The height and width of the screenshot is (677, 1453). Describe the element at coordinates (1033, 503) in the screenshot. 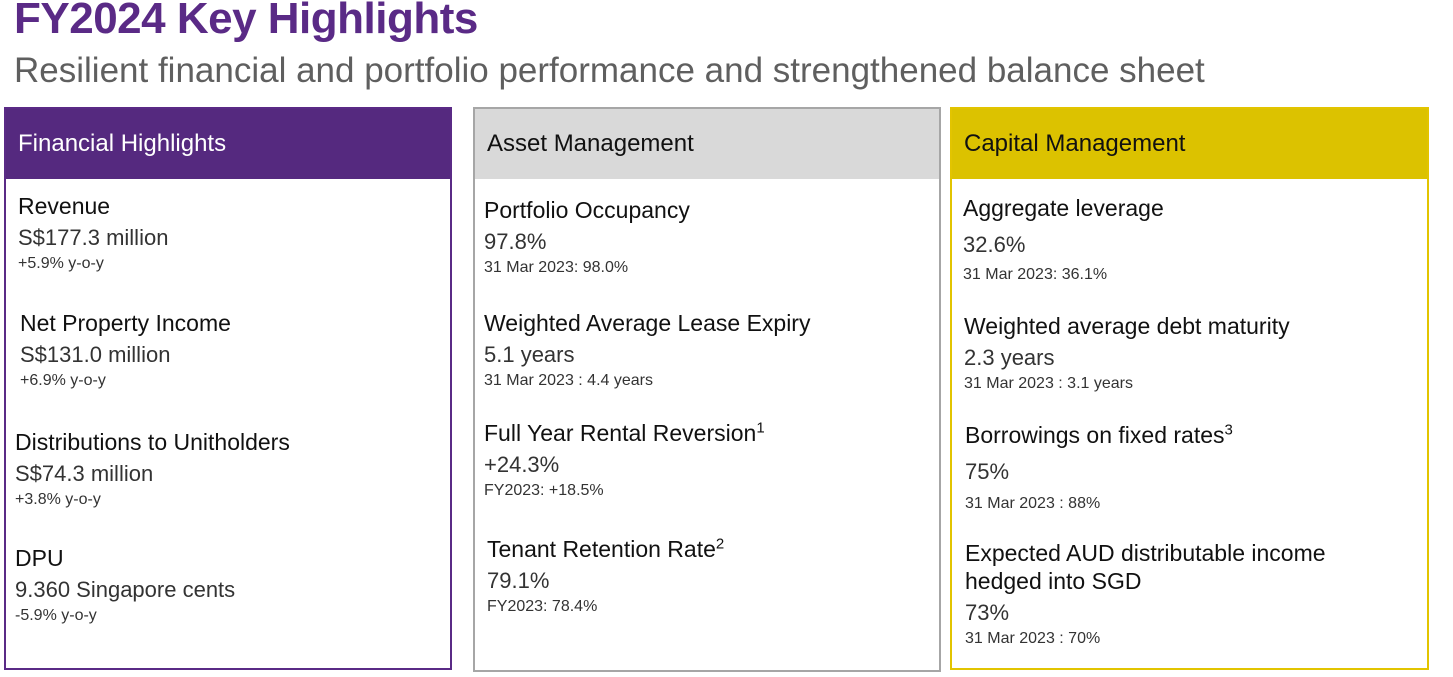

I see `metric-compare: 31 Mar 2023 : 88%` at that location.